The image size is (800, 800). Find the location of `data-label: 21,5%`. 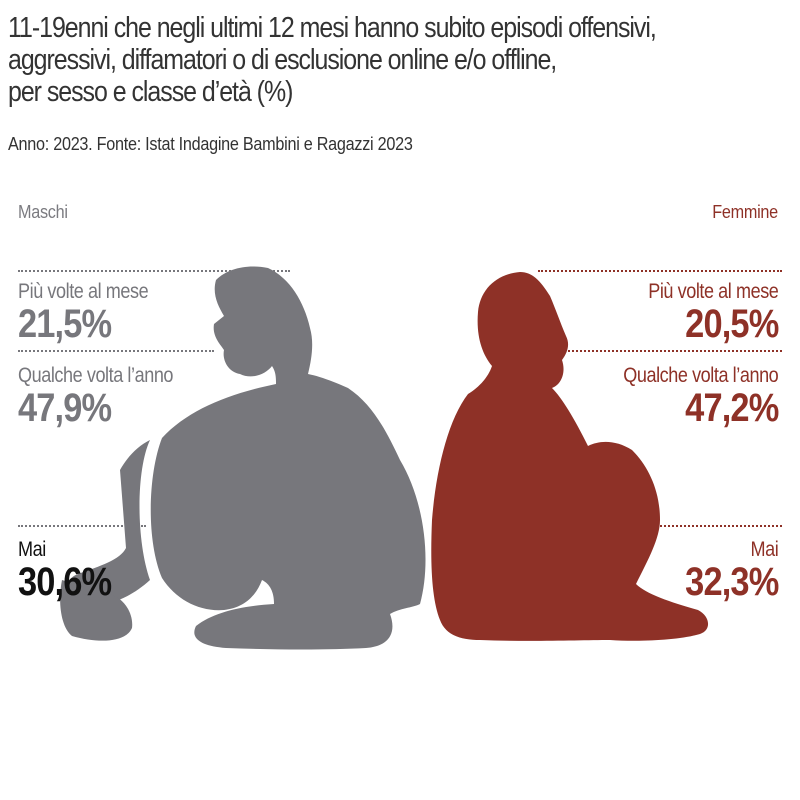

data-label: 21,5% is located at coordinates (65, 324).